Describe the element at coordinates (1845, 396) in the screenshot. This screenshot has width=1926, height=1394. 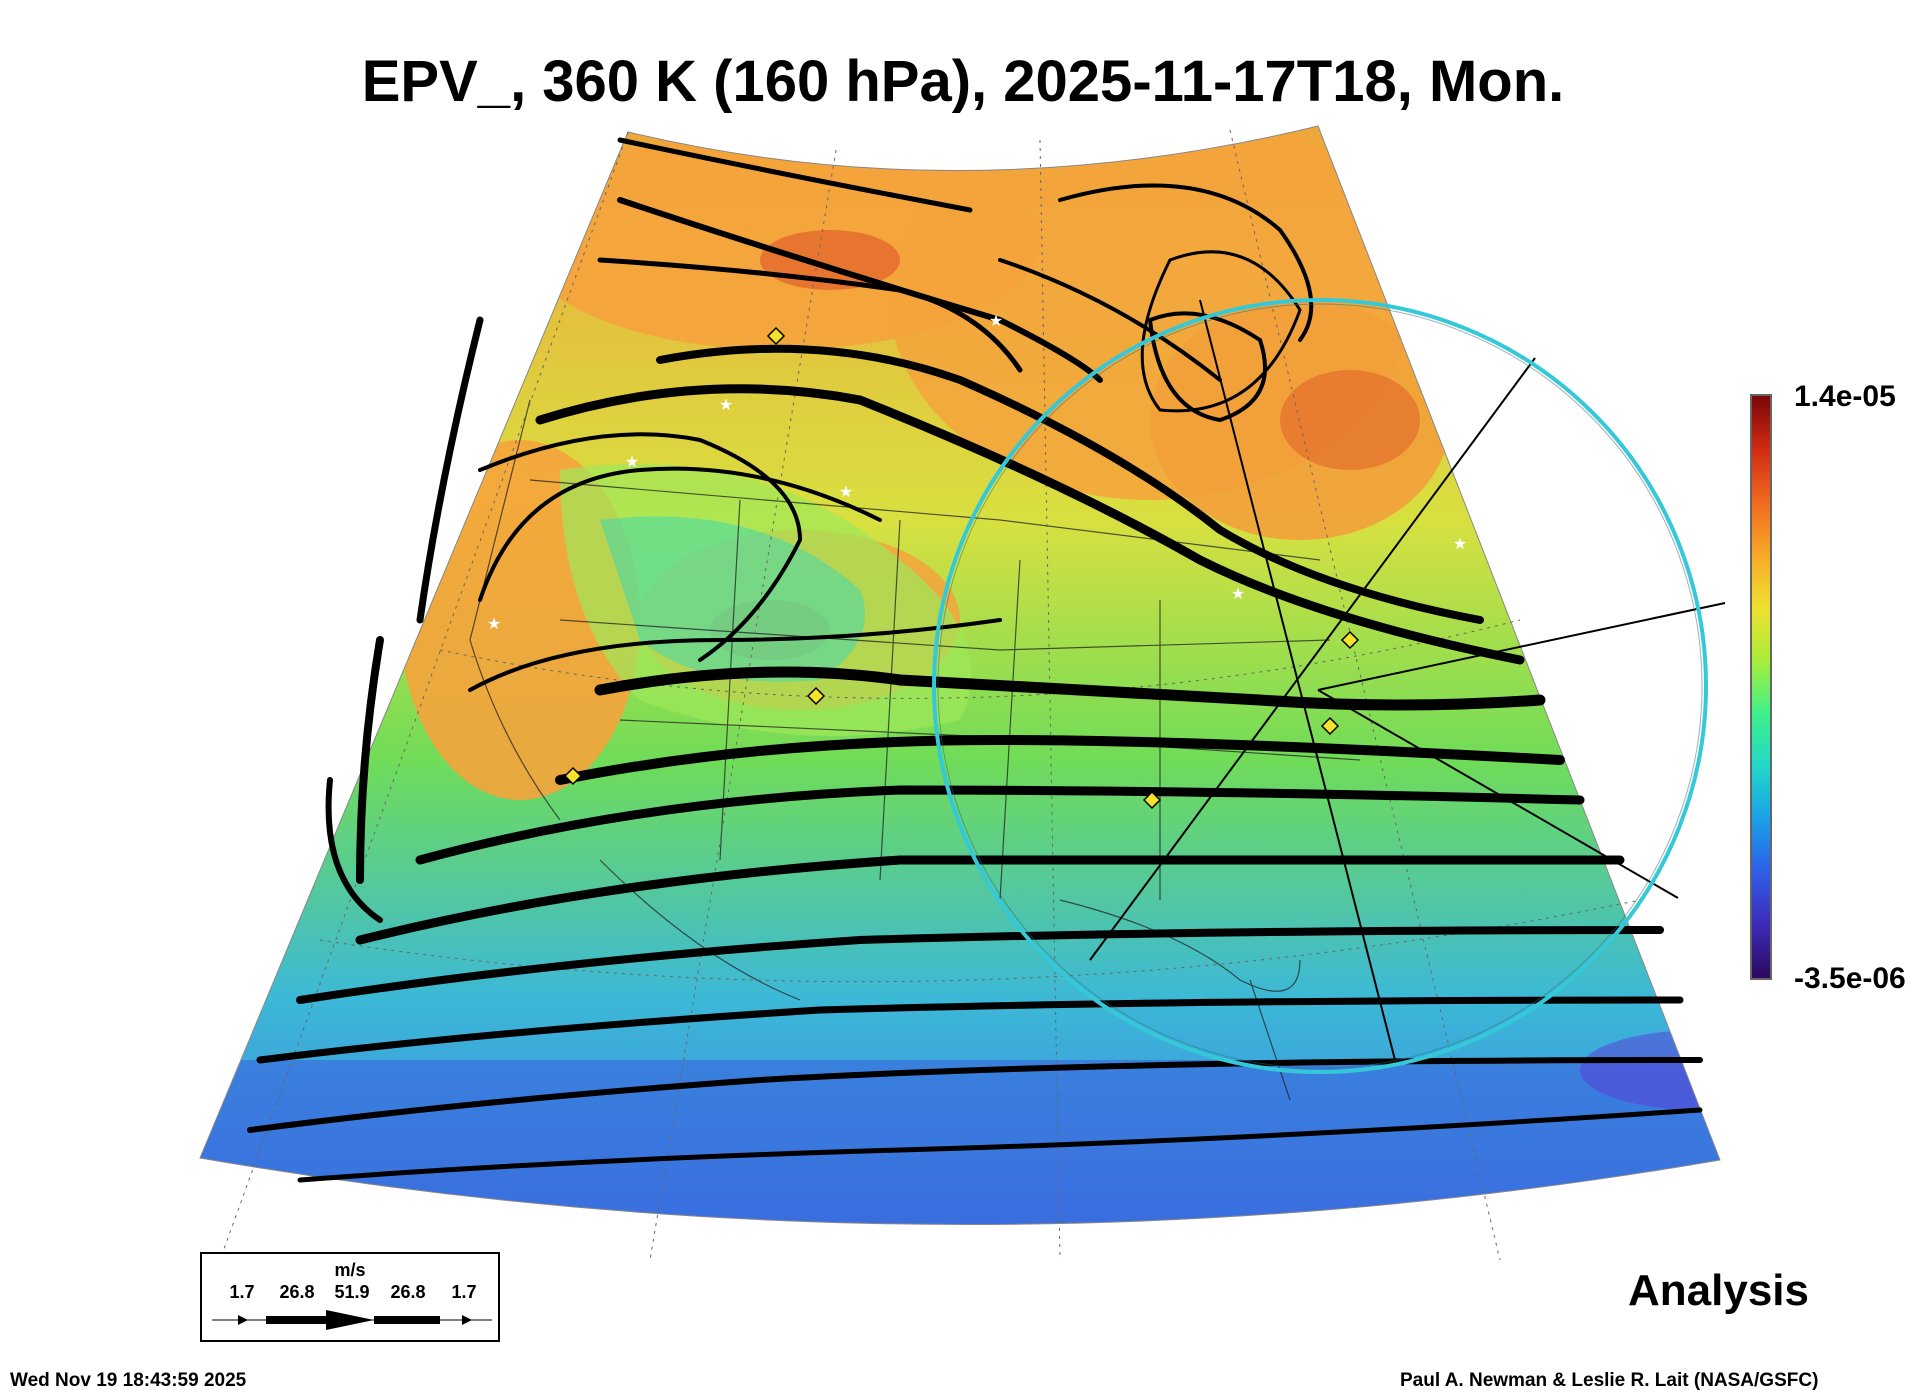
I see `colorbar-max-label: 1.4e-05` at that location.